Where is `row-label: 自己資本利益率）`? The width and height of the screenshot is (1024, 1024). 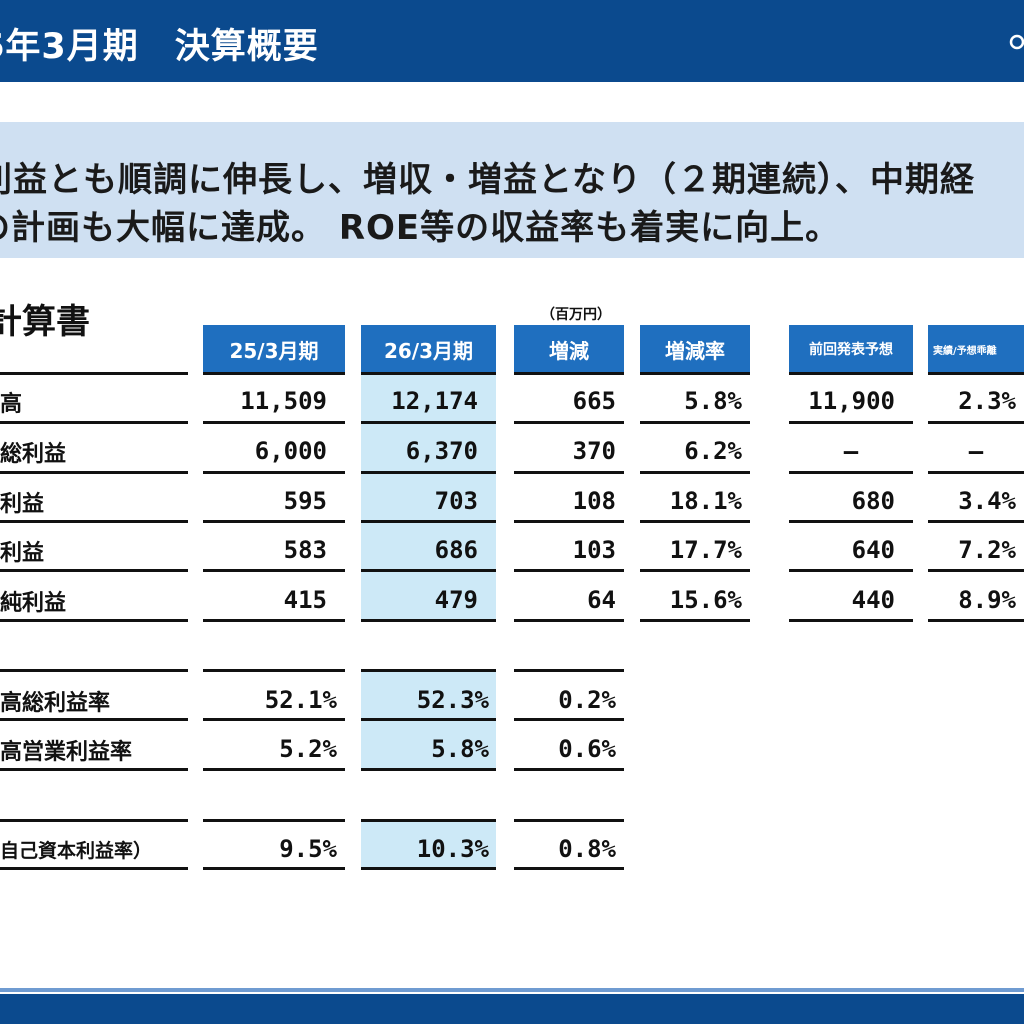 row-label: 自己資本利益率） is located at coordinates (76, 851).